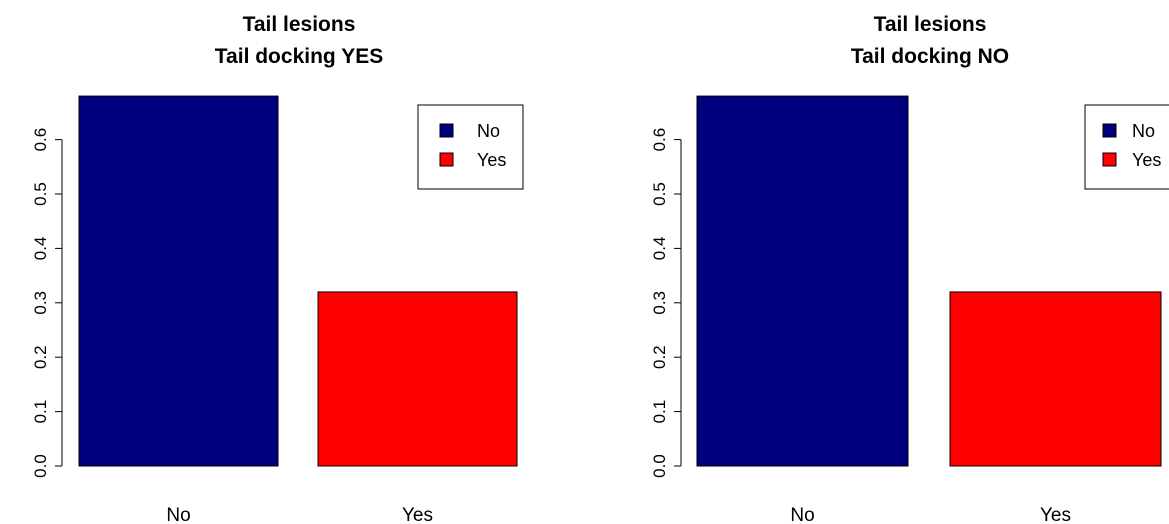 Image resolution: width=1169 pixels, height=524 pixels. Describe the element at coordinates (299, 56) in the screenshot. I see `chart-subtitle: Tail docking YES` at that location.